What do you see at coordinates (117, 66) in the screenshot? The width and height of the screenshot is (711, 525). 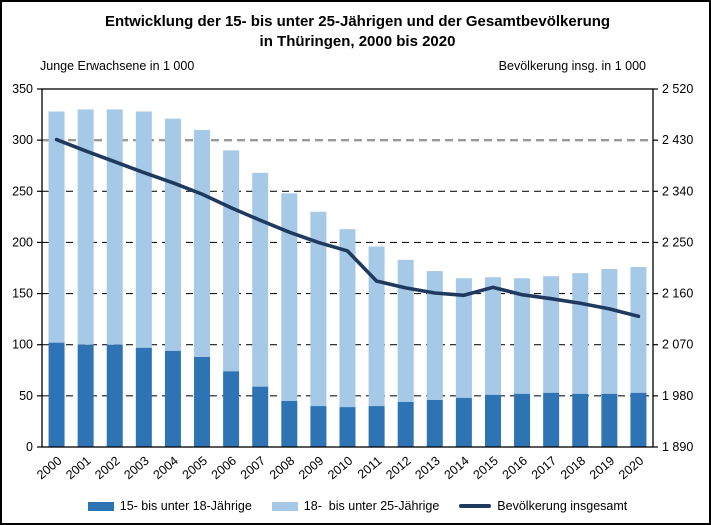 I see `left-axis-header: Junge Erwachsene in 1 000` at bounding box center [117, 66].